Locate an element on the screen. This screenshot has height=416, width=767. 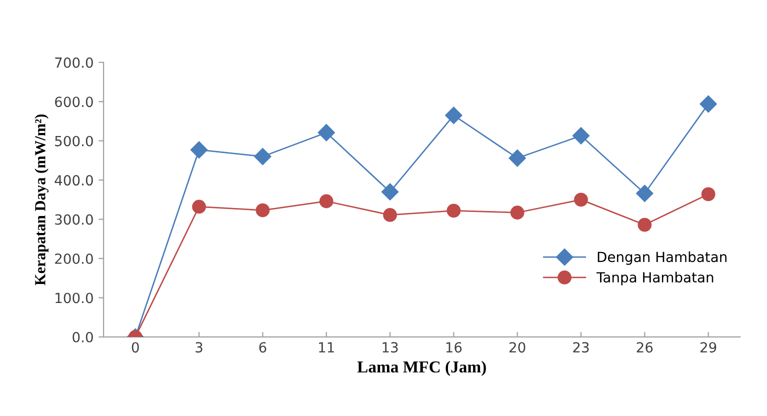
y-tick-label: 500.0 is located at coordinates (74, 141).